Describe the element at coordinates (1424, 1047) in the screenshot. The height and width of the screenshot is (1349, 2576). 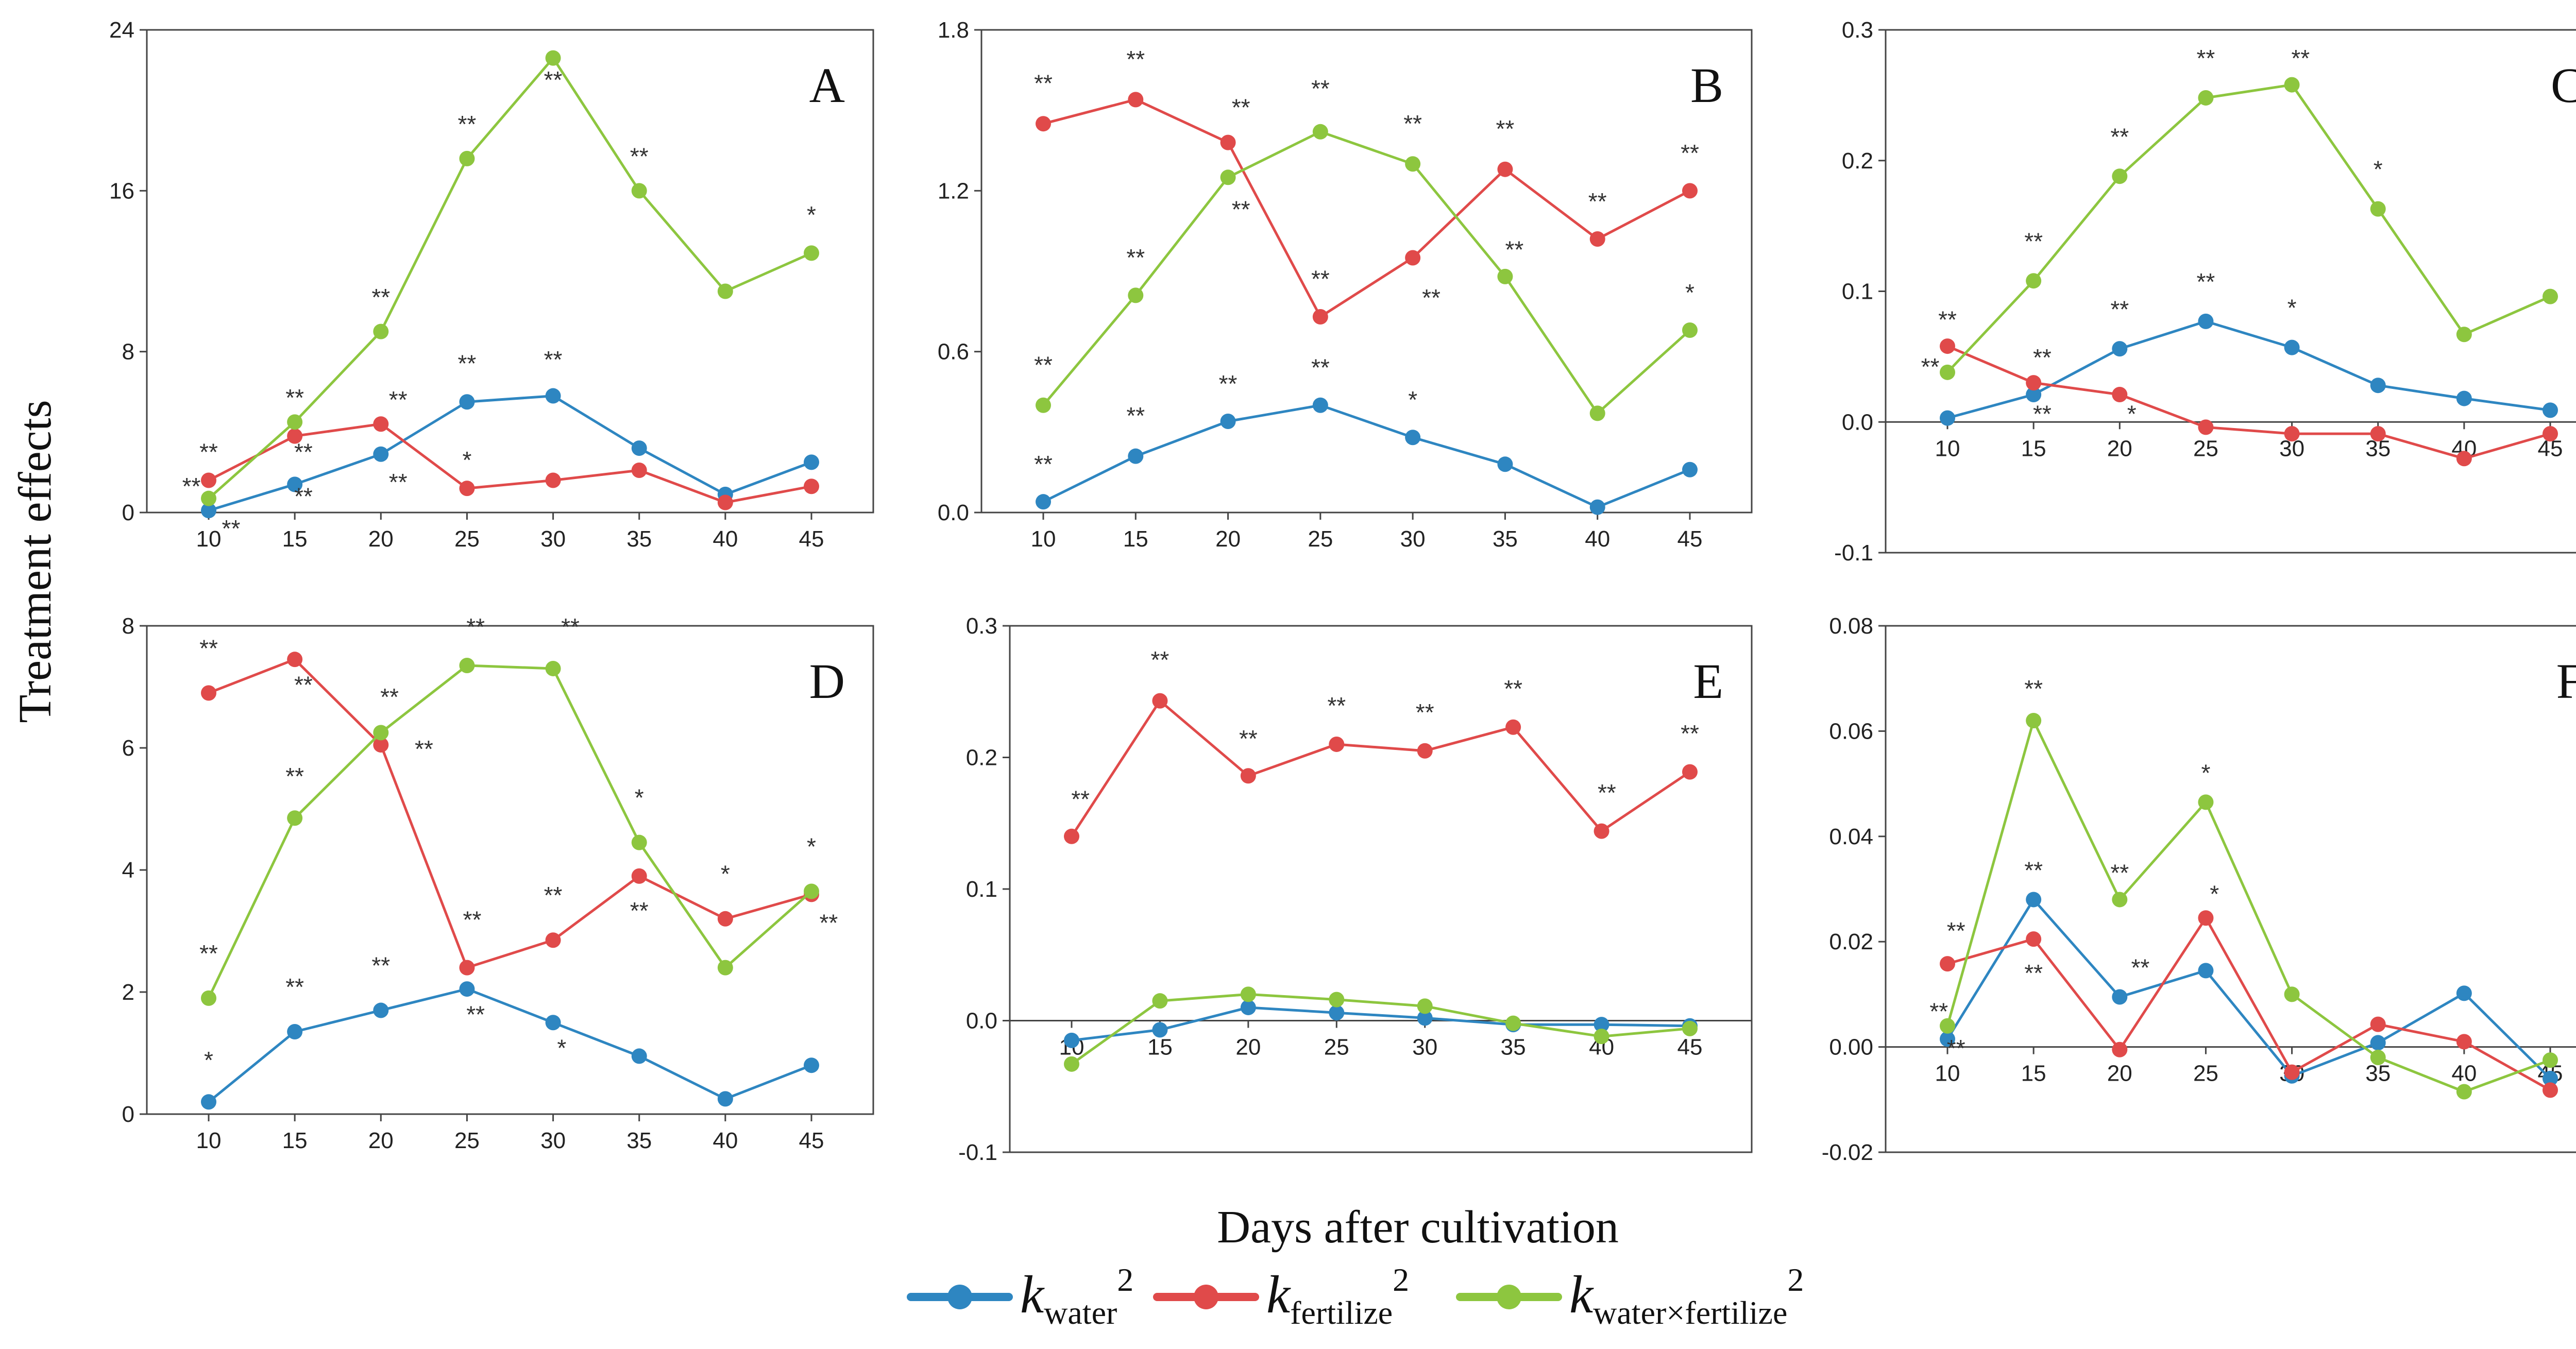
I see `panel-e-xtick-label: 30` at that location.